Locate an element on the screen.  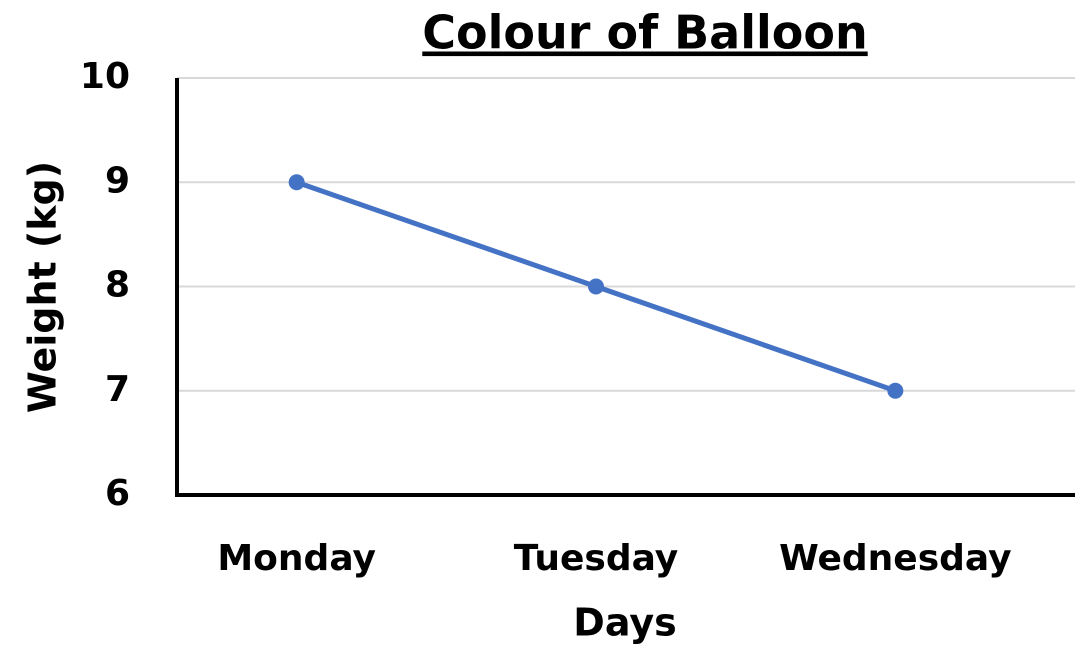
x-tick-label: Monday is located at coordinates (296, 558).